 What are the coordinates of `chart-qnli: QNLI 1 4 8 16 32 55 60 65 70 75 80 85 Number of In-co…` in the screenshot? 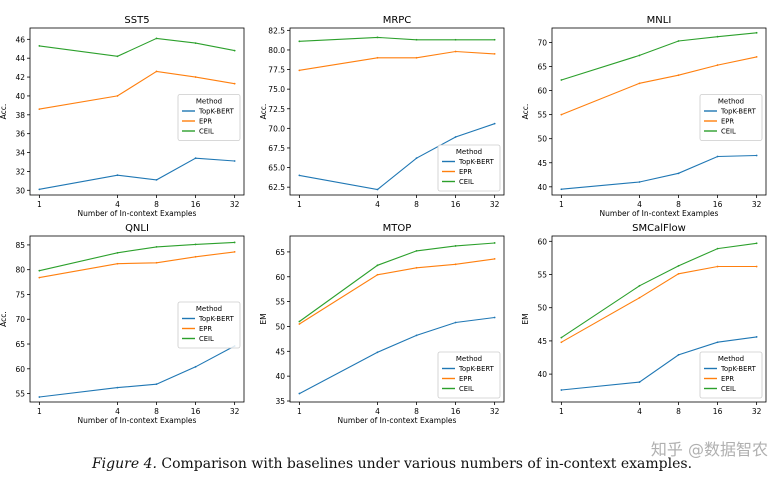 It's located at (122, 324).